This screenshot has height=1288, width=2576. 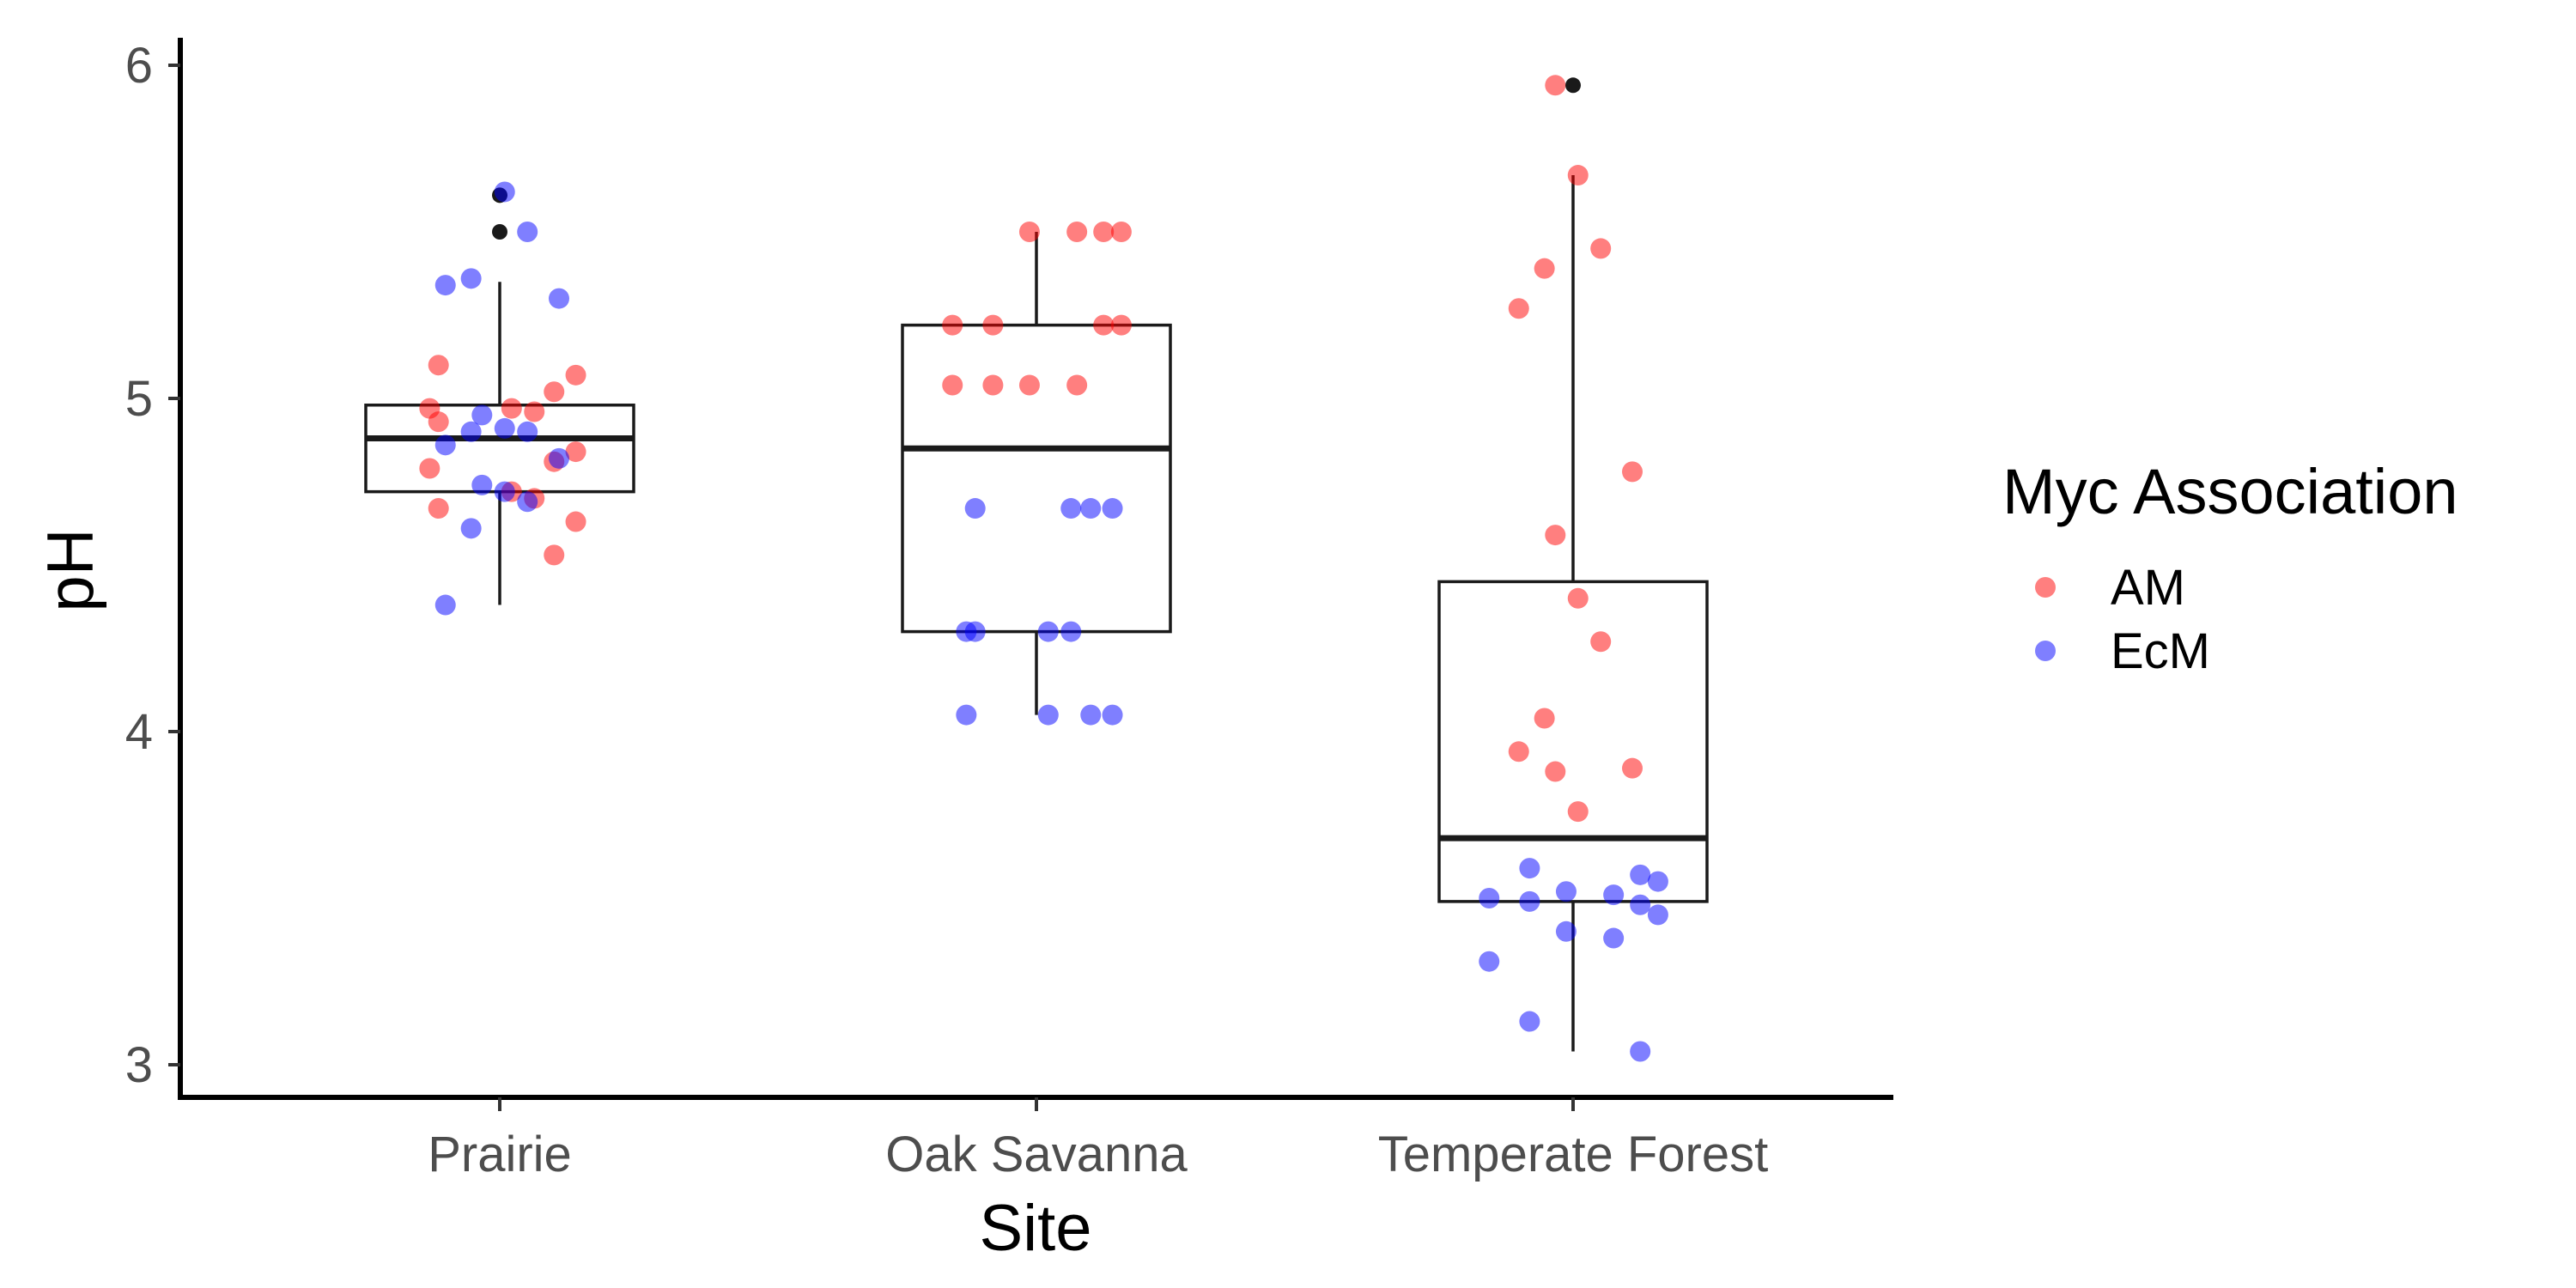 I want to click on box-prairie, so click(x=499, y=396).